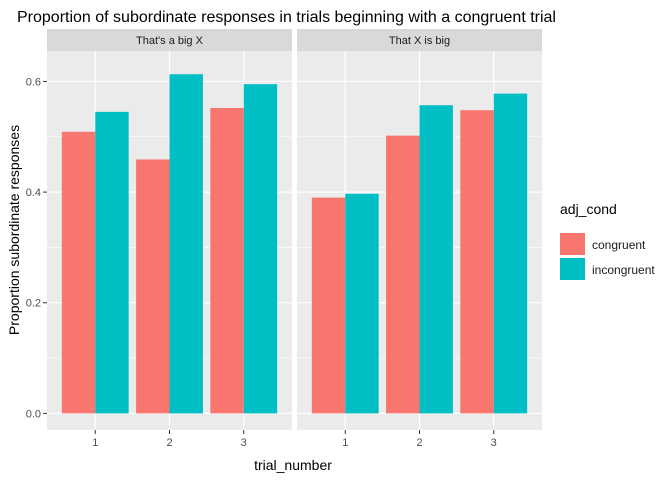 This screenshot has height=480, width=672. Describe the element at coordinates (33, 82) in the screenshot. I see `y-tick-label: 0.6` at that location.